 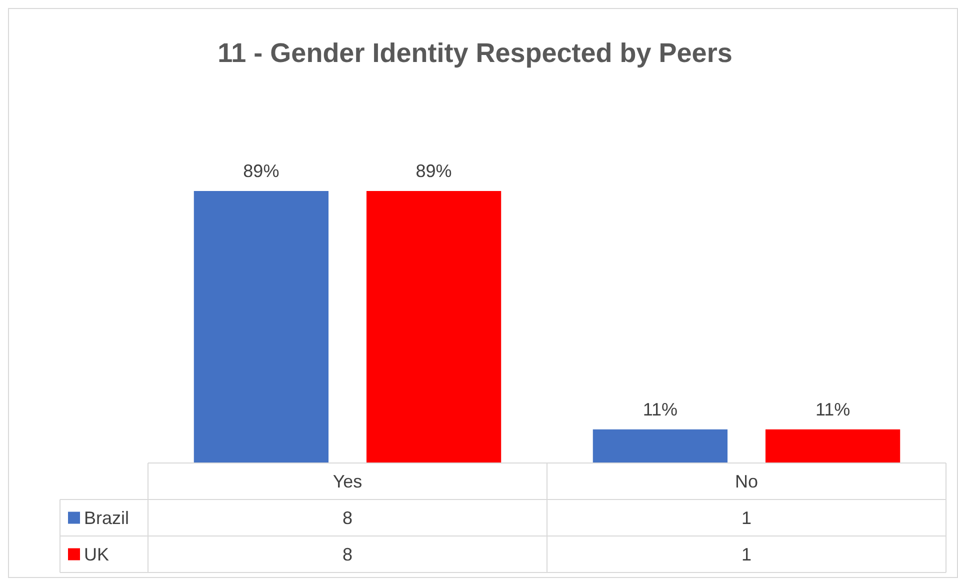 What do you see at coordinates (746, 481) in the screenshot?
I see `x-tick-label: No` at bounding box center [746, 481].